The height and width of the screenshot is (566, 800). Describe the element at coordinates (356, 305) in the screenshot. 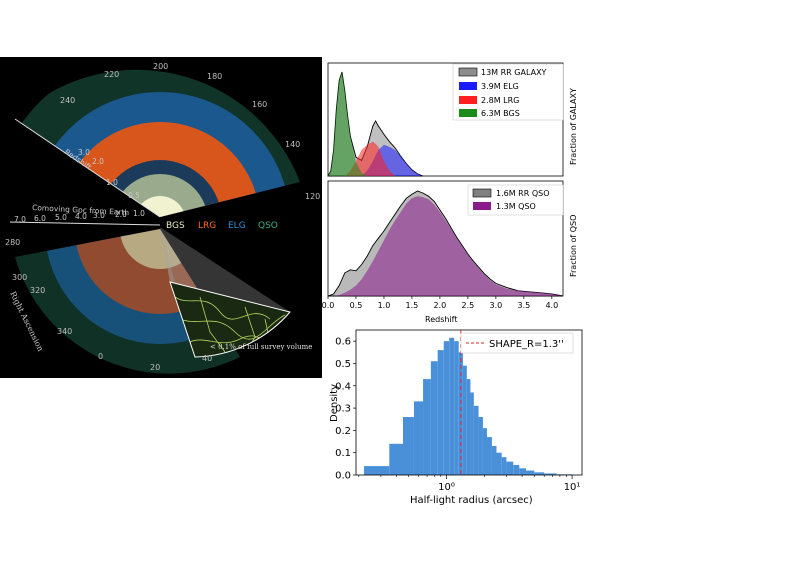

I see `x-tick-label: 0.5` at that location.